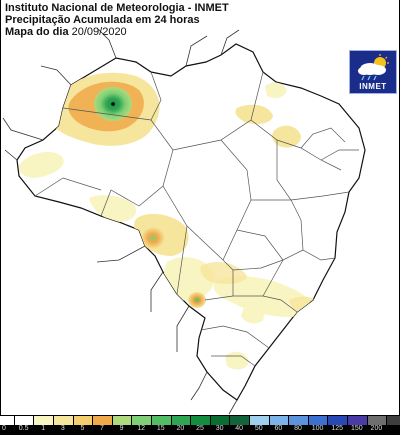  What do you see at coordinates (376, 428) in the screenshot?
I see `legend-label: 200` at bounding box center [376, 428].